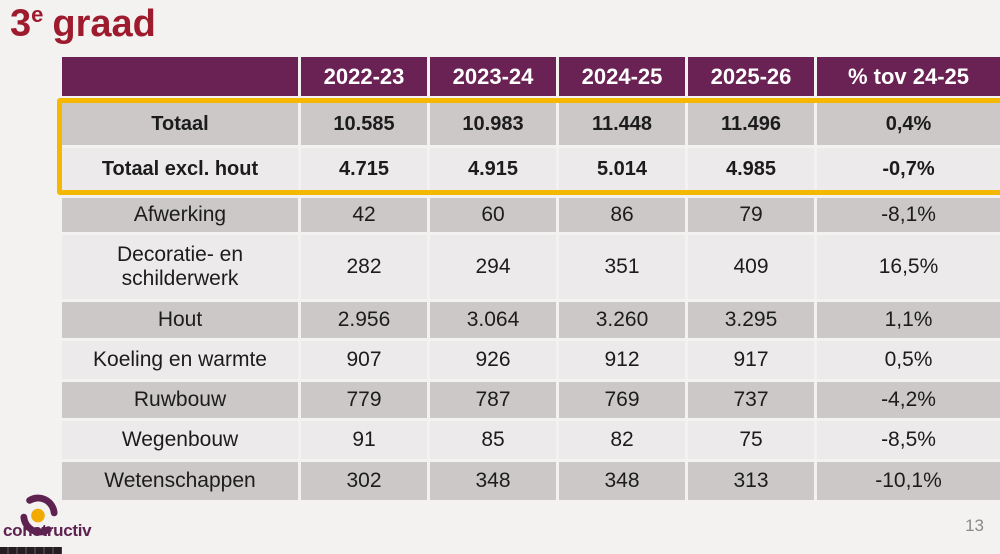 The height and width of the screenshot is (554, 1000). What do you see at coordinates (751, 124) in the screenshot?
I see `cell-value: 11.496` at bounding box center [751, 124].